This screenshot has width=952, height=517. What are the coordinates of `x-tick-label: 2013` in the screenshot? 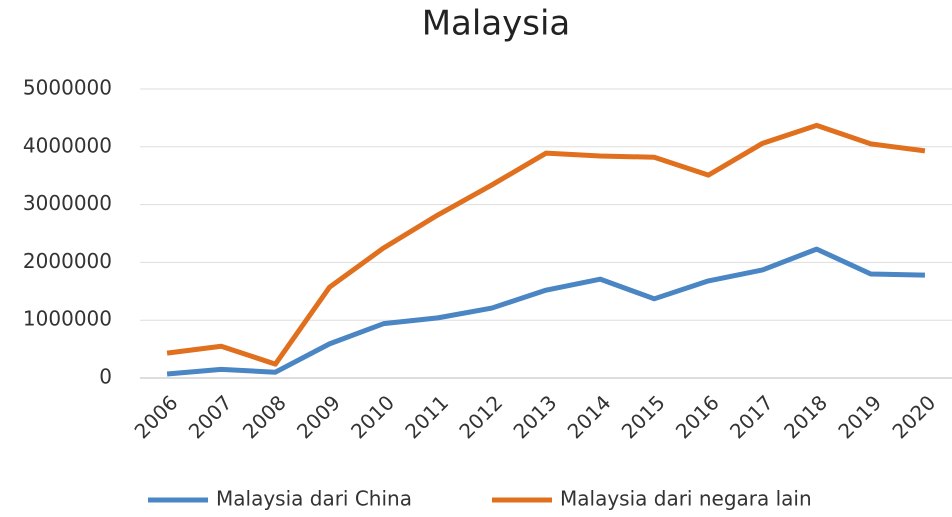 It's located at (534, 416).